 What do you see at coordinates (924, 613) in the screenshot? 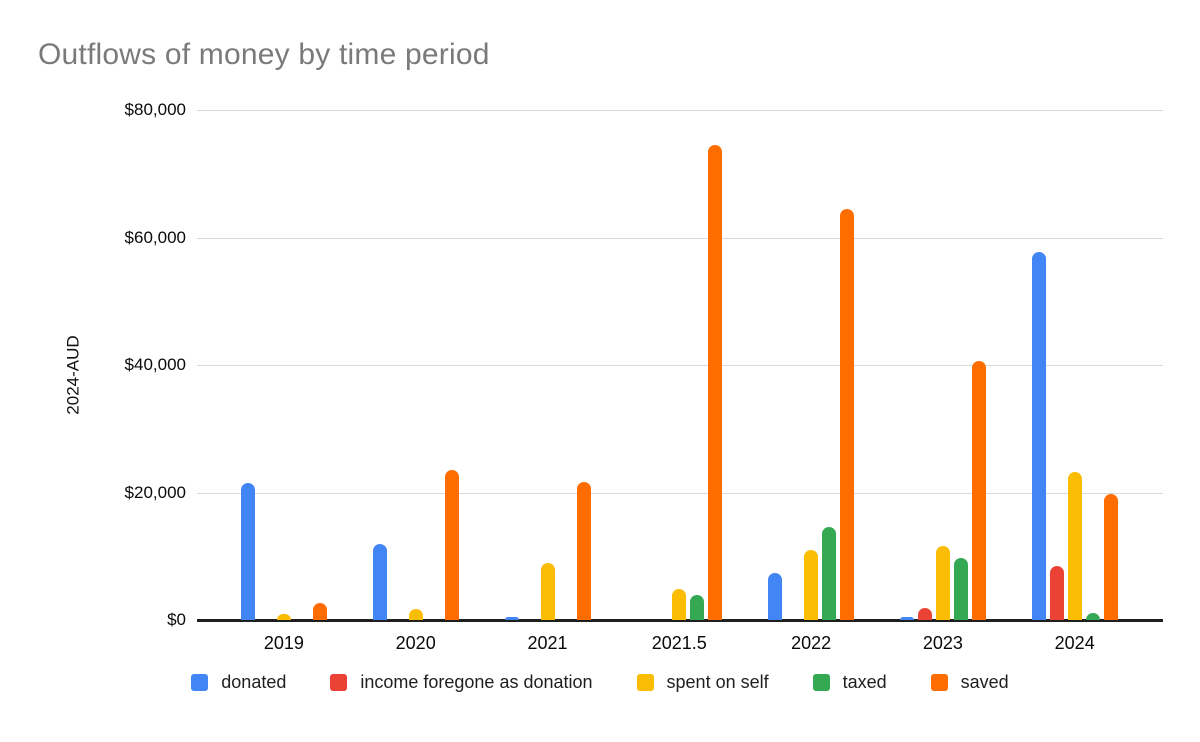
I see `bar-income-foregone-as-donation-2023` at bounding box center [924, 613].